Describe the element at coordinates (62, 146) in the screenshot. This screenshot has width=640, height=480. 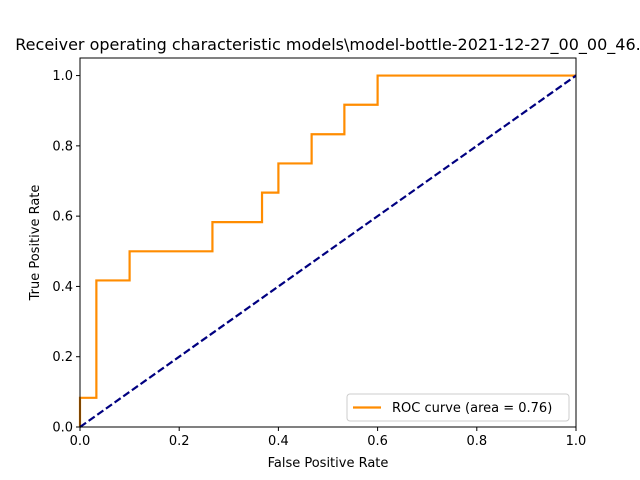
I see `y-tick-label: 0.8` at that location.